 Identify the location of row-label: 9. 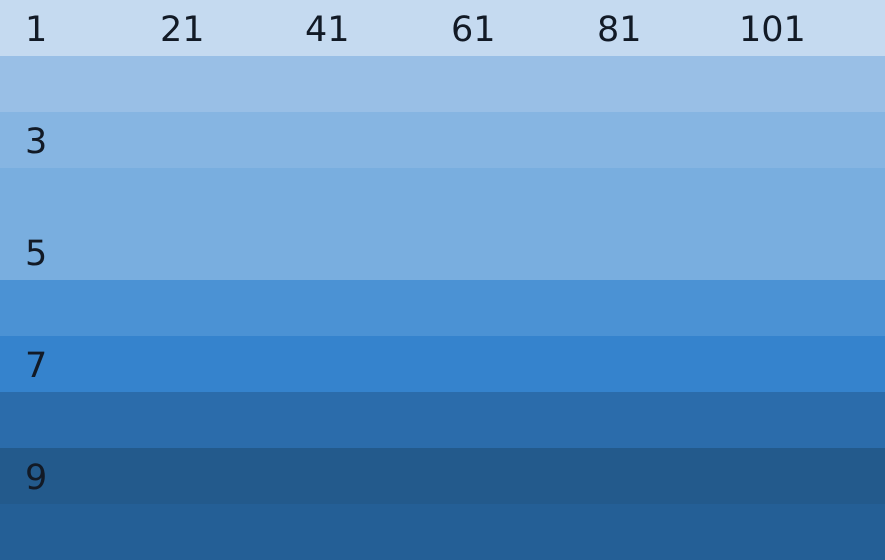
(36, 478).